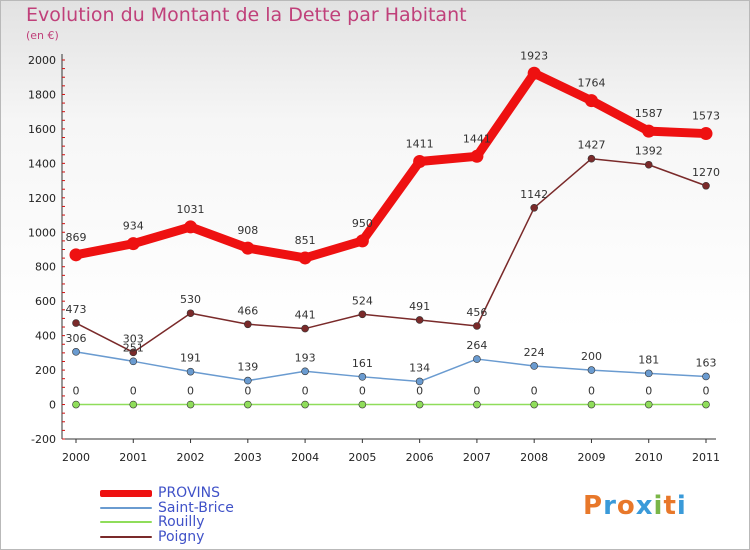  Describe the element at coordinates (126, 508) in the screenshot. I see `legend-swatch-saint-brice` at that location.